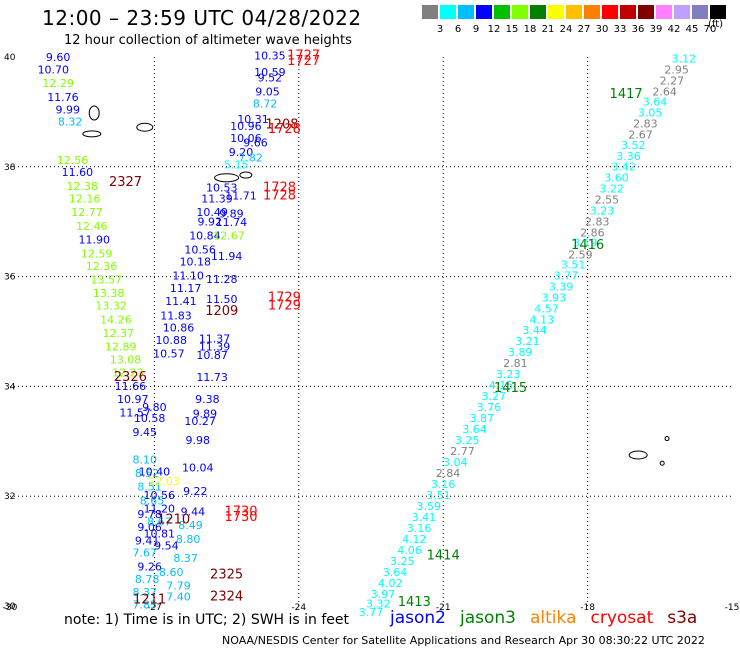  What do you see at coordinates (212, 377) in the screenshot?
I see `swh-value: 11.73` at bounding box center [212, 377].